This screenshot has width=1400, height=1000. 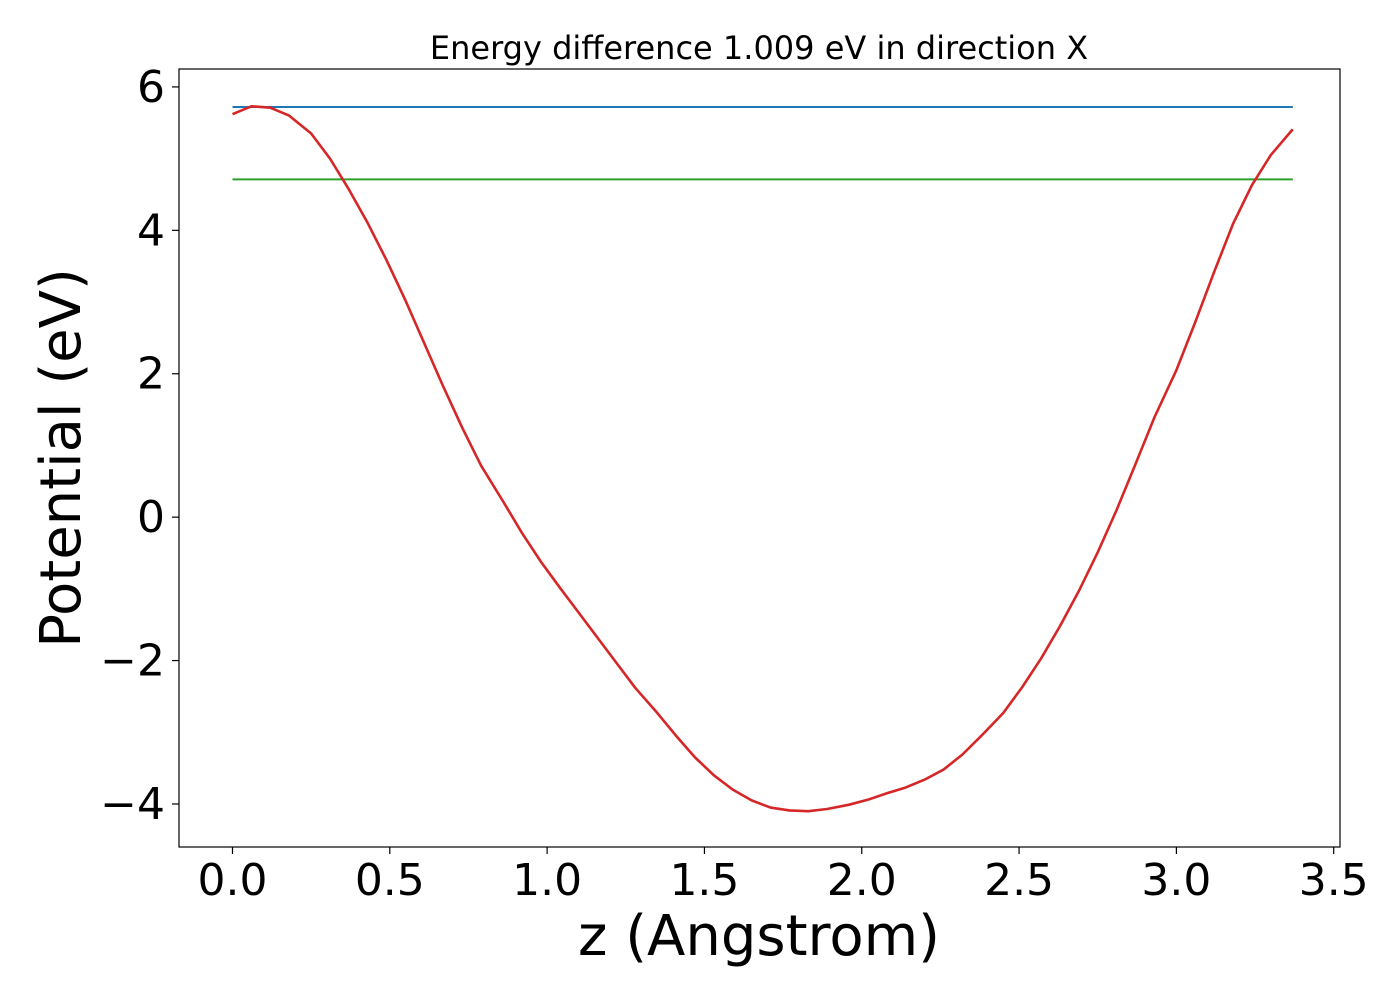 What do you see at coordinates (547, 880) in the screenshot?
I see `x-tick-label: 1.0` at bounding box center [547, 880].